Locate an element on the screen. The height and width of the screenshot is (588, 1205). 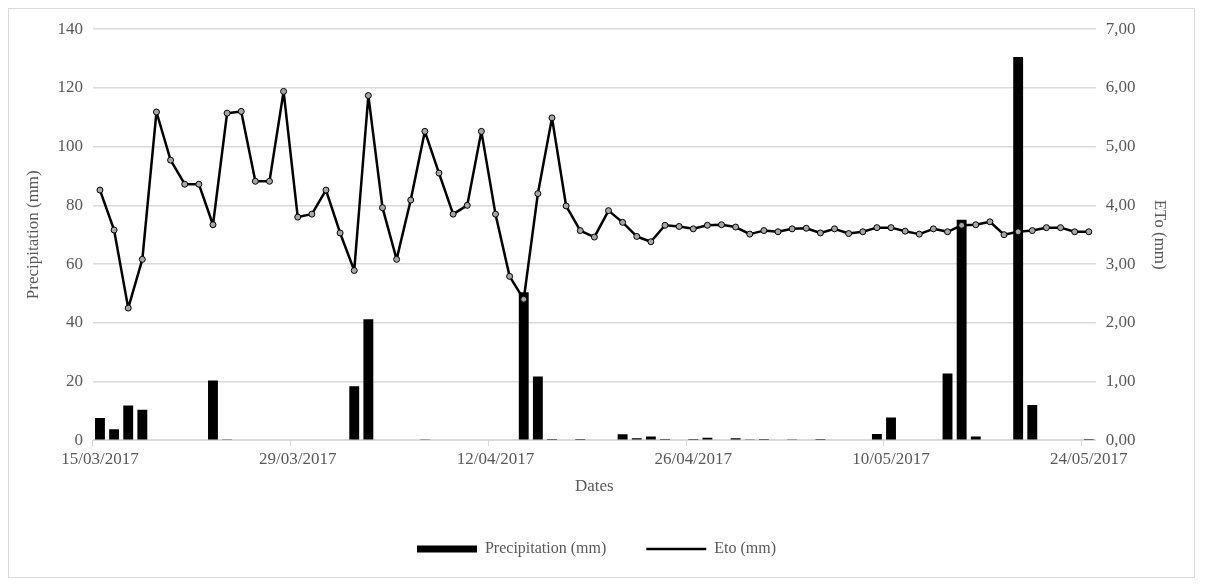
y2-tick-label: 3,00 is located at coordinates (1120, 263).